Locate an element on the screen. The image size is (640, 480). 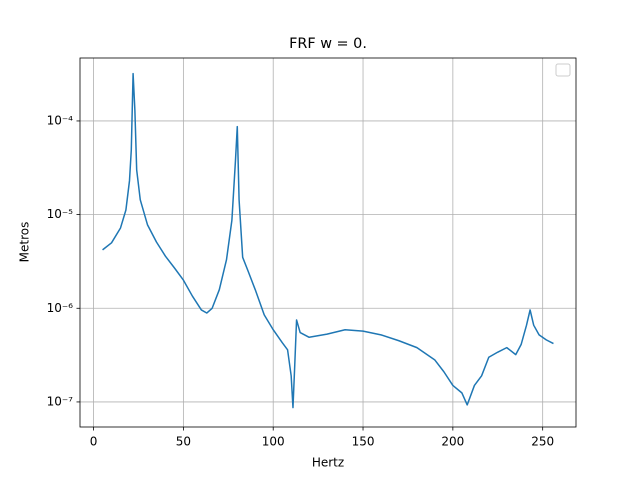
x-tick-label: 150 is located at coordinates (363, 442).